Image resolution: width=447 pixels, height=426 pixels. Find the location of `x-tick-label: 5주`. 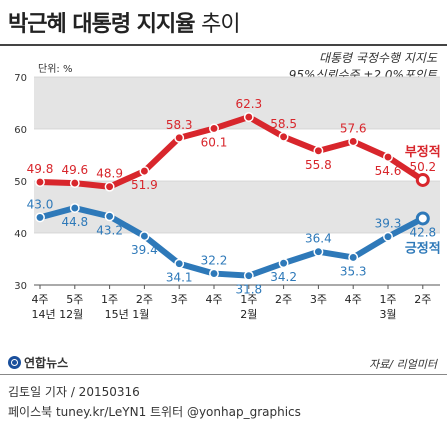

x-tick-label: 5주 is located at coordinates (74, 299).